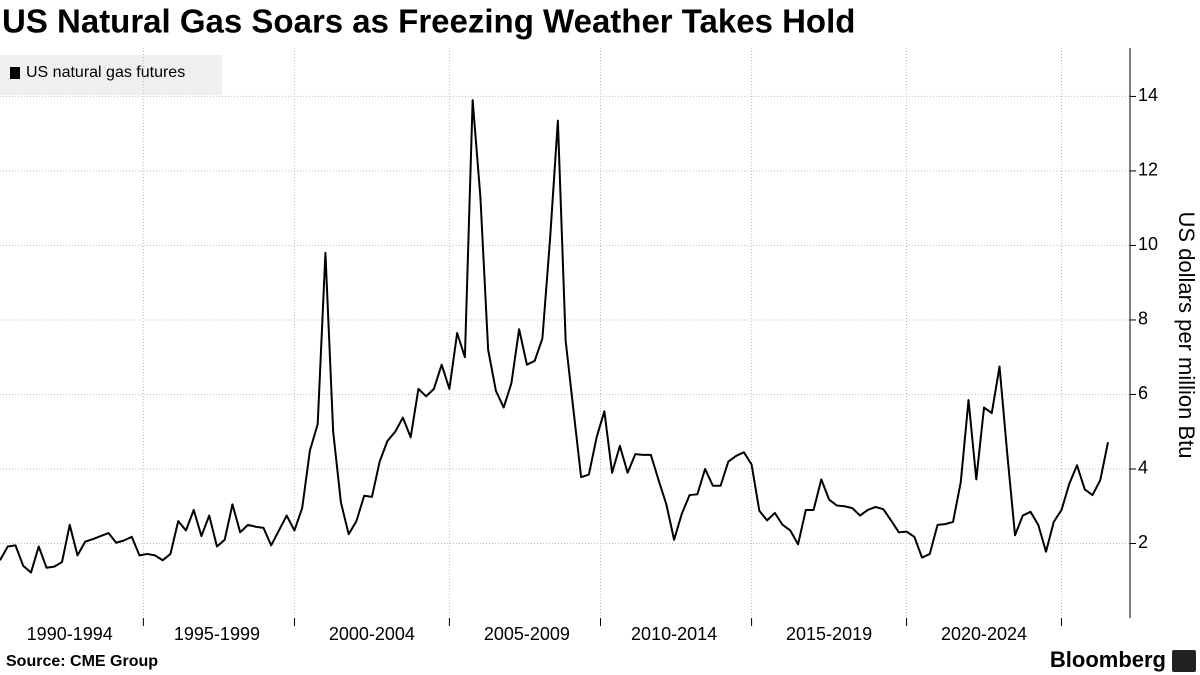  Describe the element at coordinates (1148, 244) in the screenshot. I see `y-tick-label: 10` at that location.